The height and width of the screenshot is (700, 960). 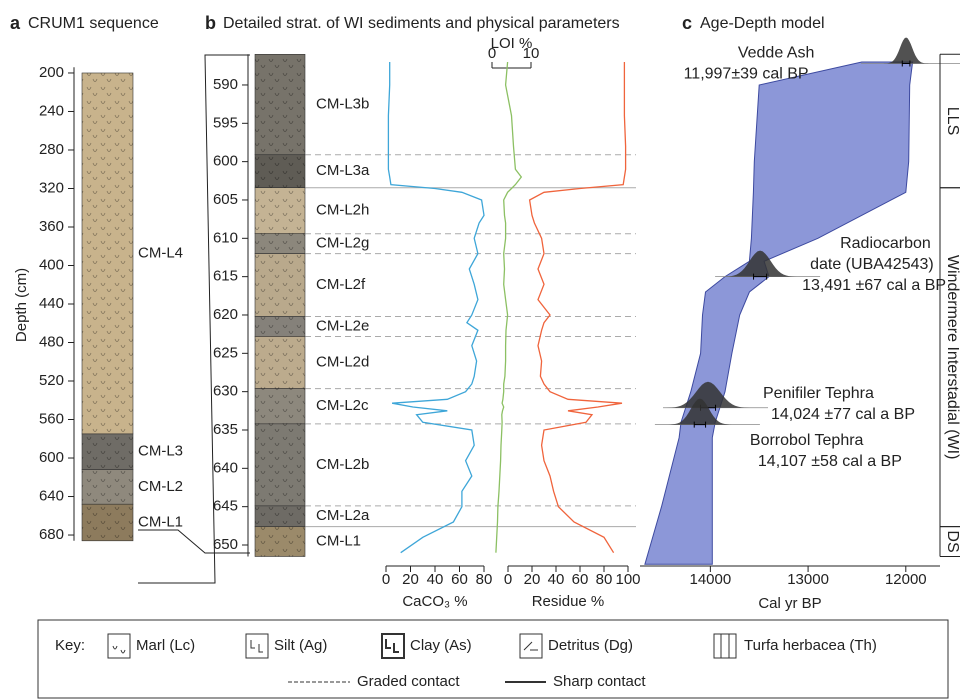 I want to click on y-tick-label: 590, so click(x=225, y=84).